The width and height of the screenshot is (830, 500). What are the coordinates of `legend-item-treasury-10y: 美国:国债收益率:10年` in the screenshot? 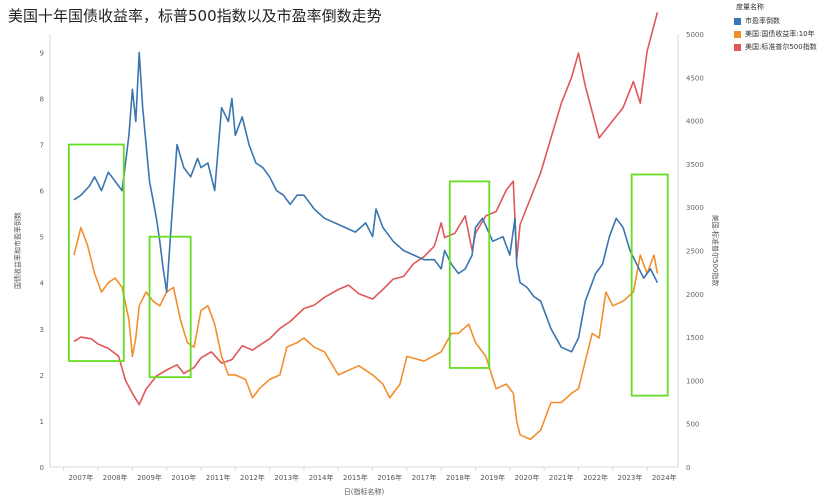 It's located at (781, 34).